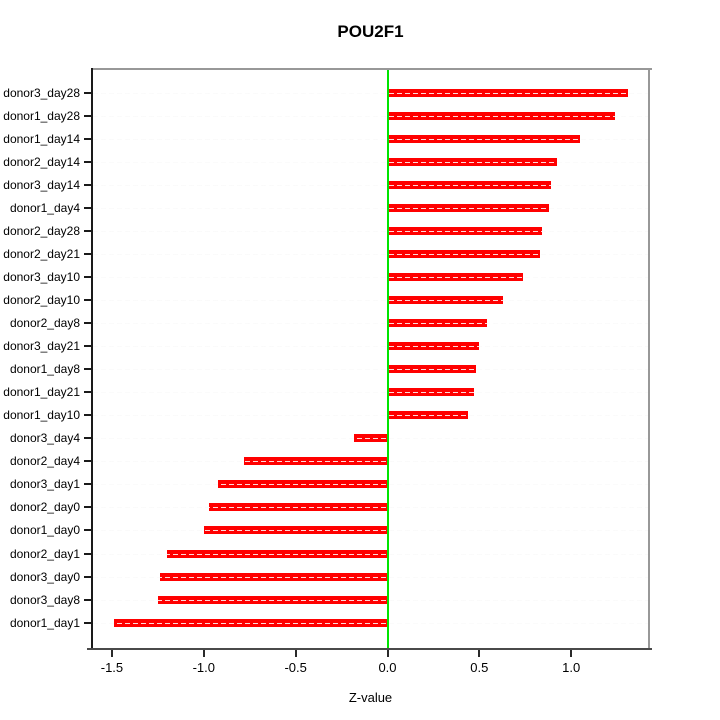 The image size is (720, 720). I want to click on y-axis-label-donor1_day1: donor1_day1, so click(44, 622).